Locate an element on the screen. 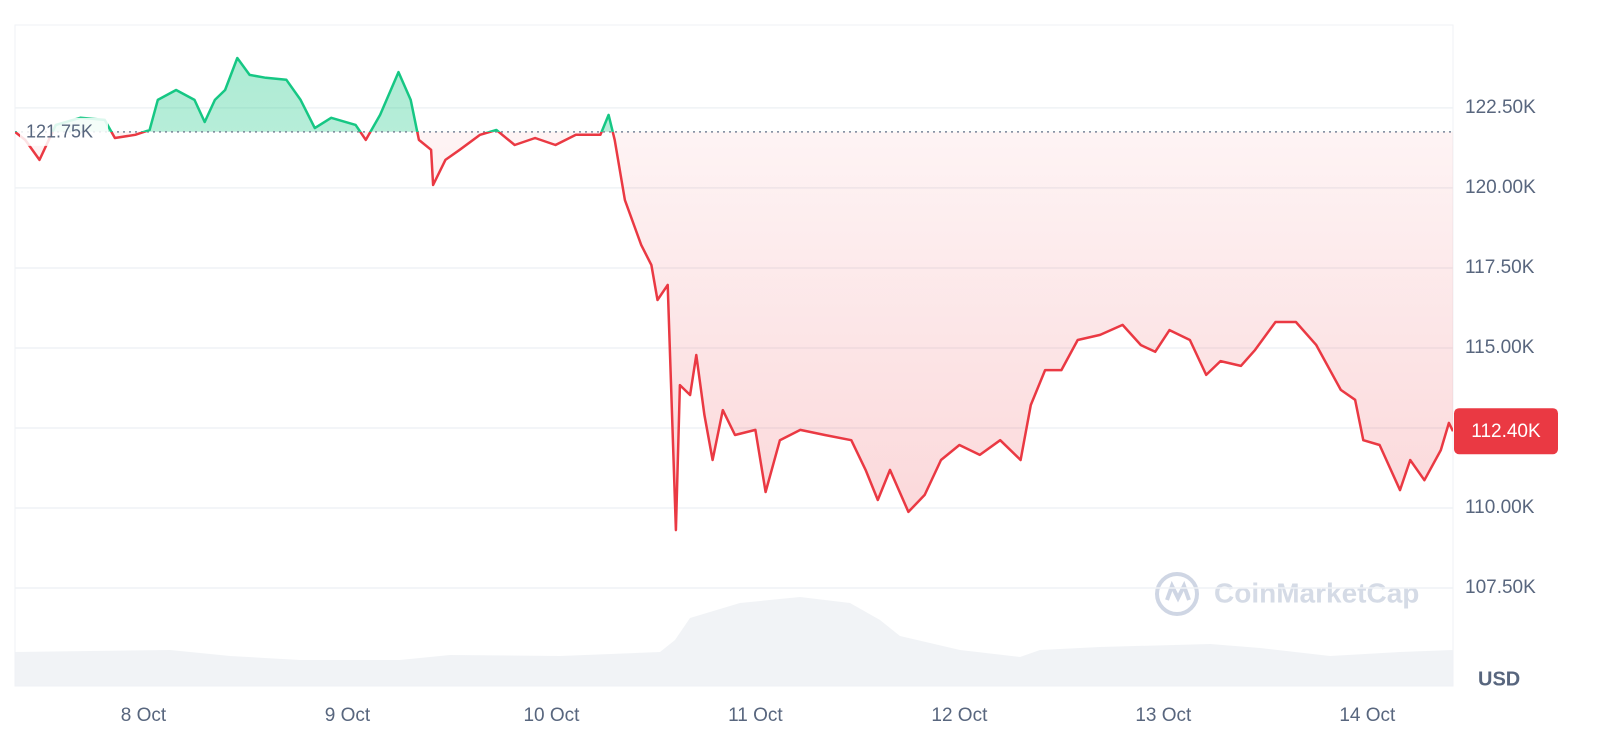  x-tick-label: 9 Oct is located at coordinates (348, 715).